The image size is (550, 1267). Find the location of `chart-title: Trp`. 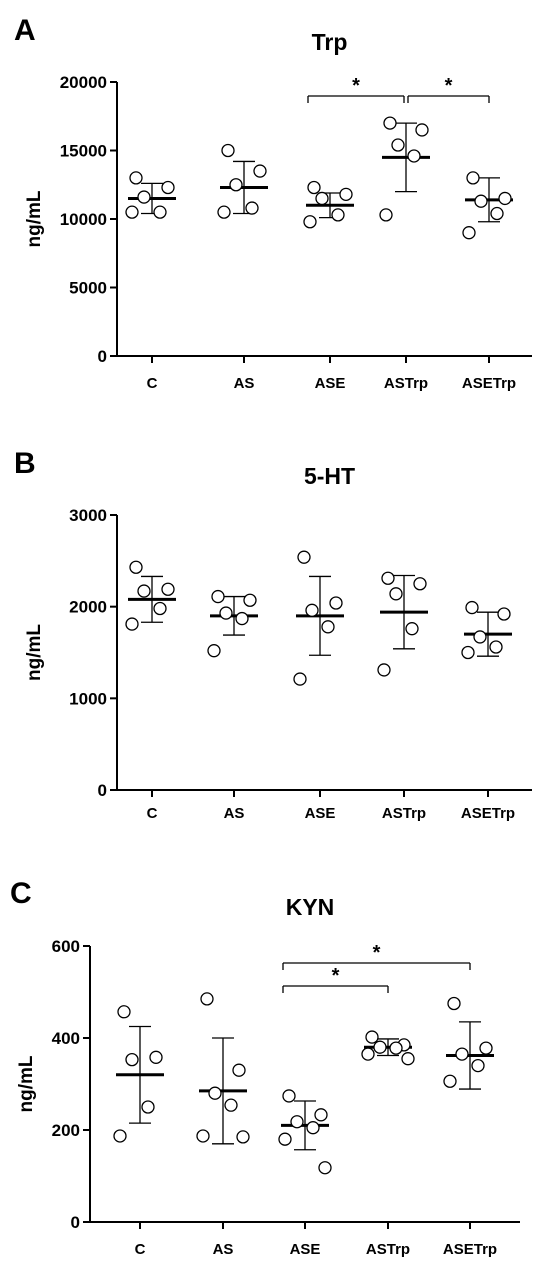

chart-title: Trp is located at coordinates (330, 42).